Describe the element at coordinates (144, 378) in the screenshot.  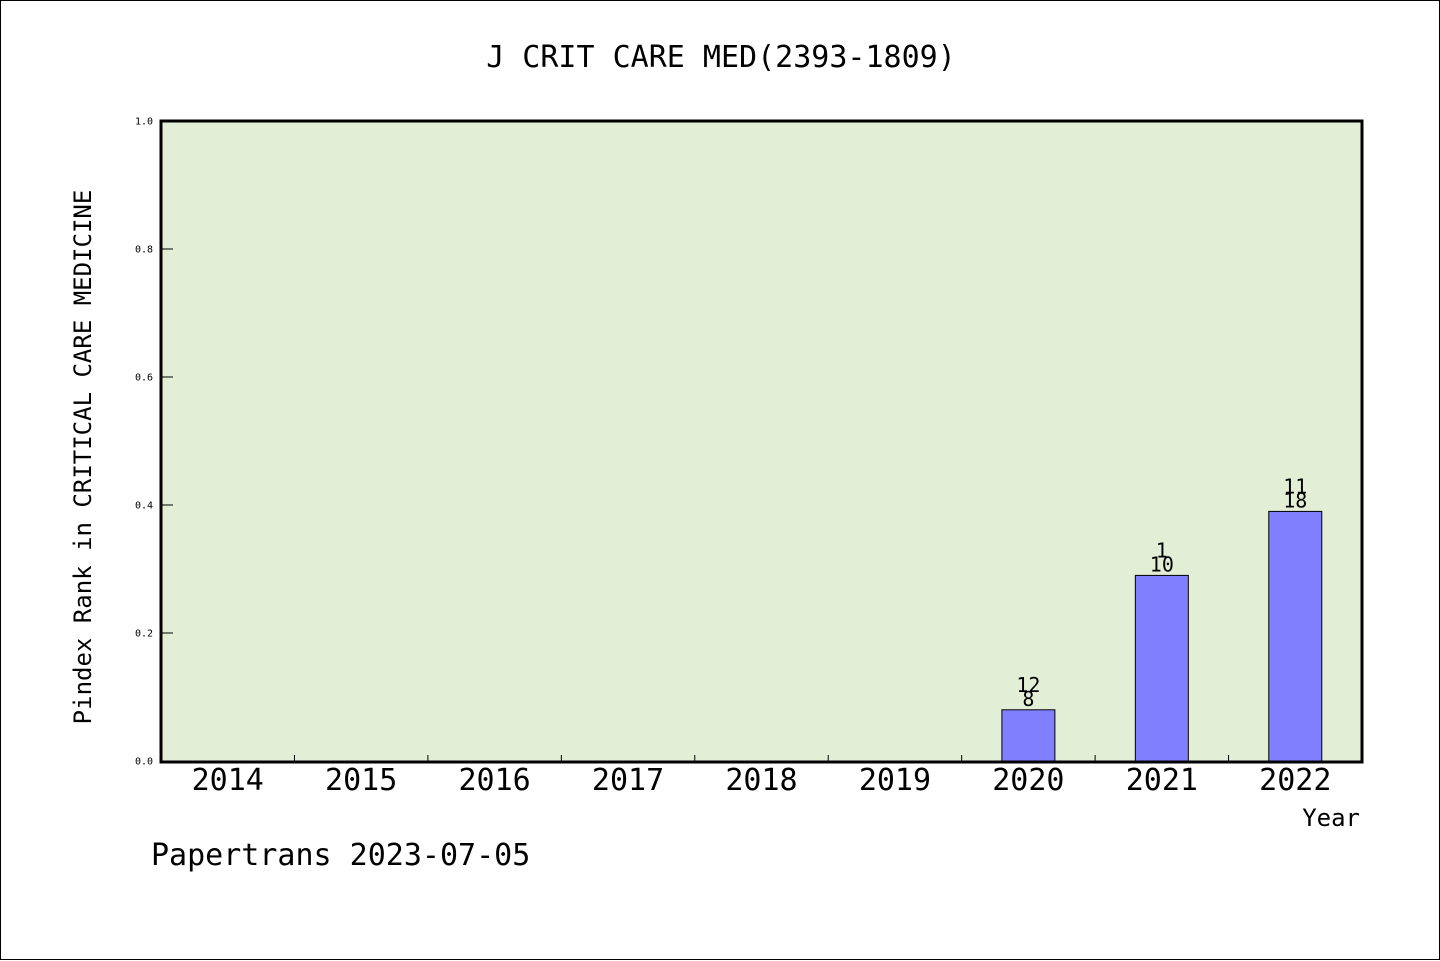
I see `y-tick-label: 0.6` at that location.